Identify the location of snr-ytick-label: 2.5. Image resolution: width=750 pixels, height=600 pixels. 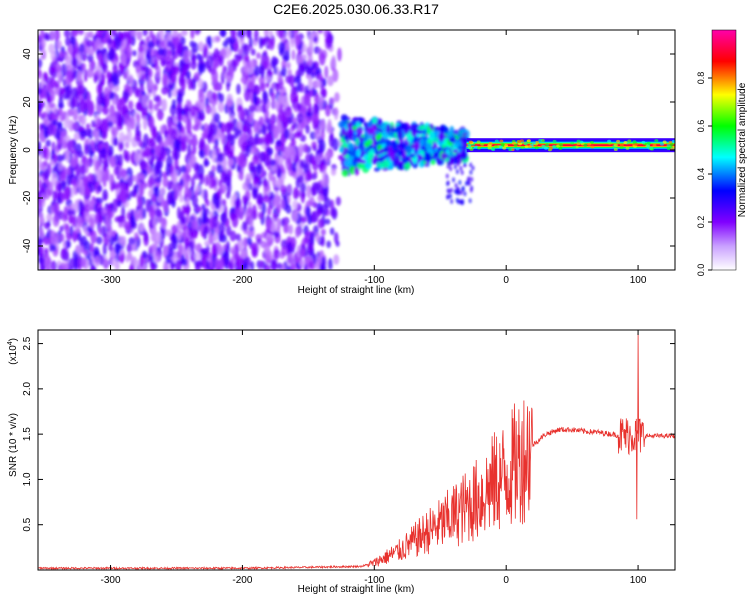
(27, 343).